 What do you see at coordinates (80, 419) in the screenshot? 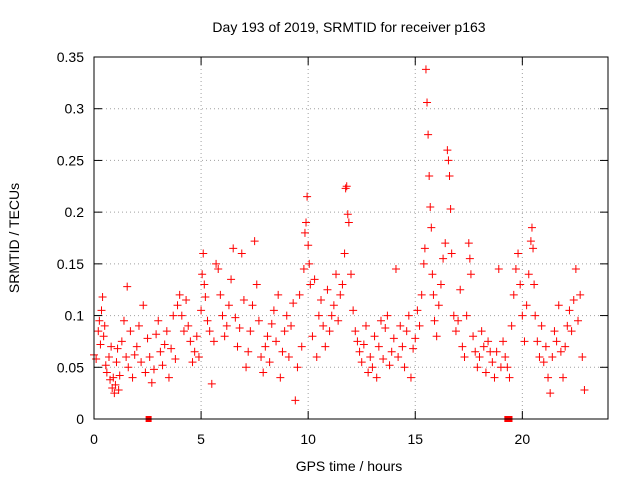
I see `y-tick-label: 0` at bounding box center [80, 419].